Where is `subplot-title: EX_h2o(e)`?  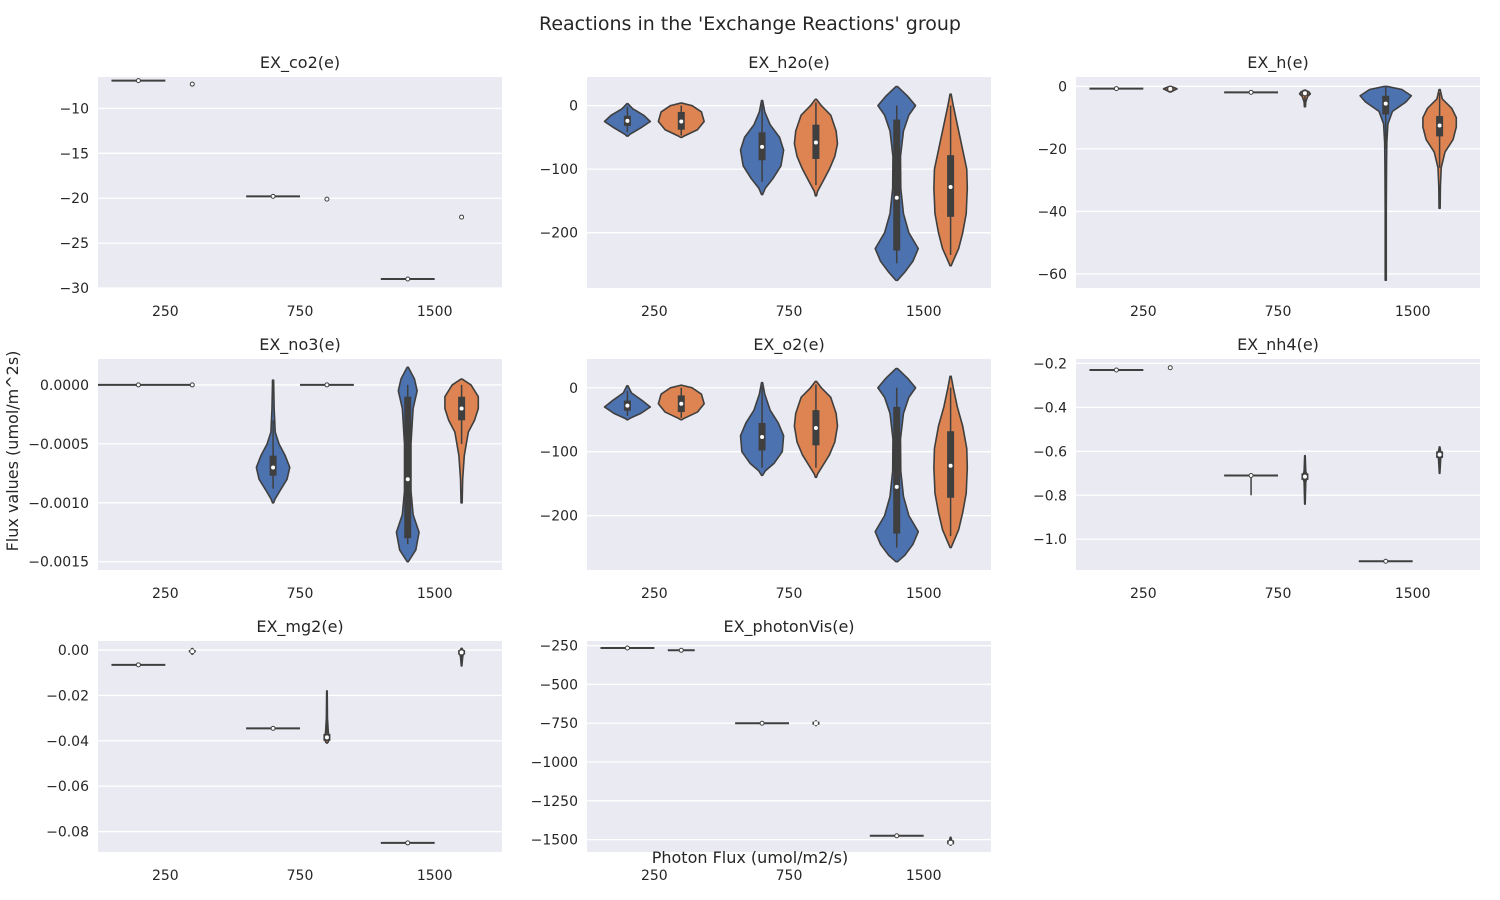 subplot-title: EX_h2o(e) is located at coordinates (789, 63).